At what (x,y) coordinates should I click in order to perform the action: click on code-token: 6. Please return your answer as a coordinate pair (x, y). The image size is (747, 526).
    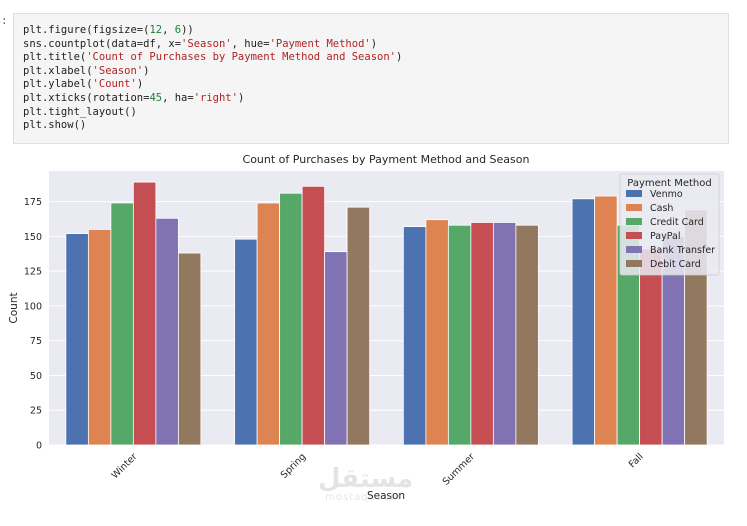
    Looking at the image, I should click on (178, 30).